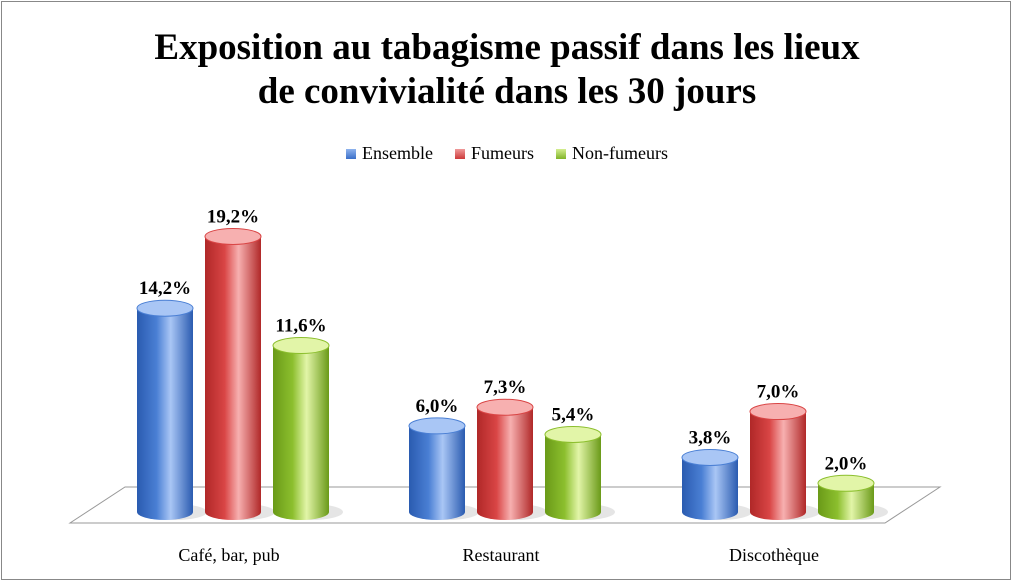  Describe the element at coordinates (501, 555) in the screenshot. I see `category-label: Restaurant` at that location.